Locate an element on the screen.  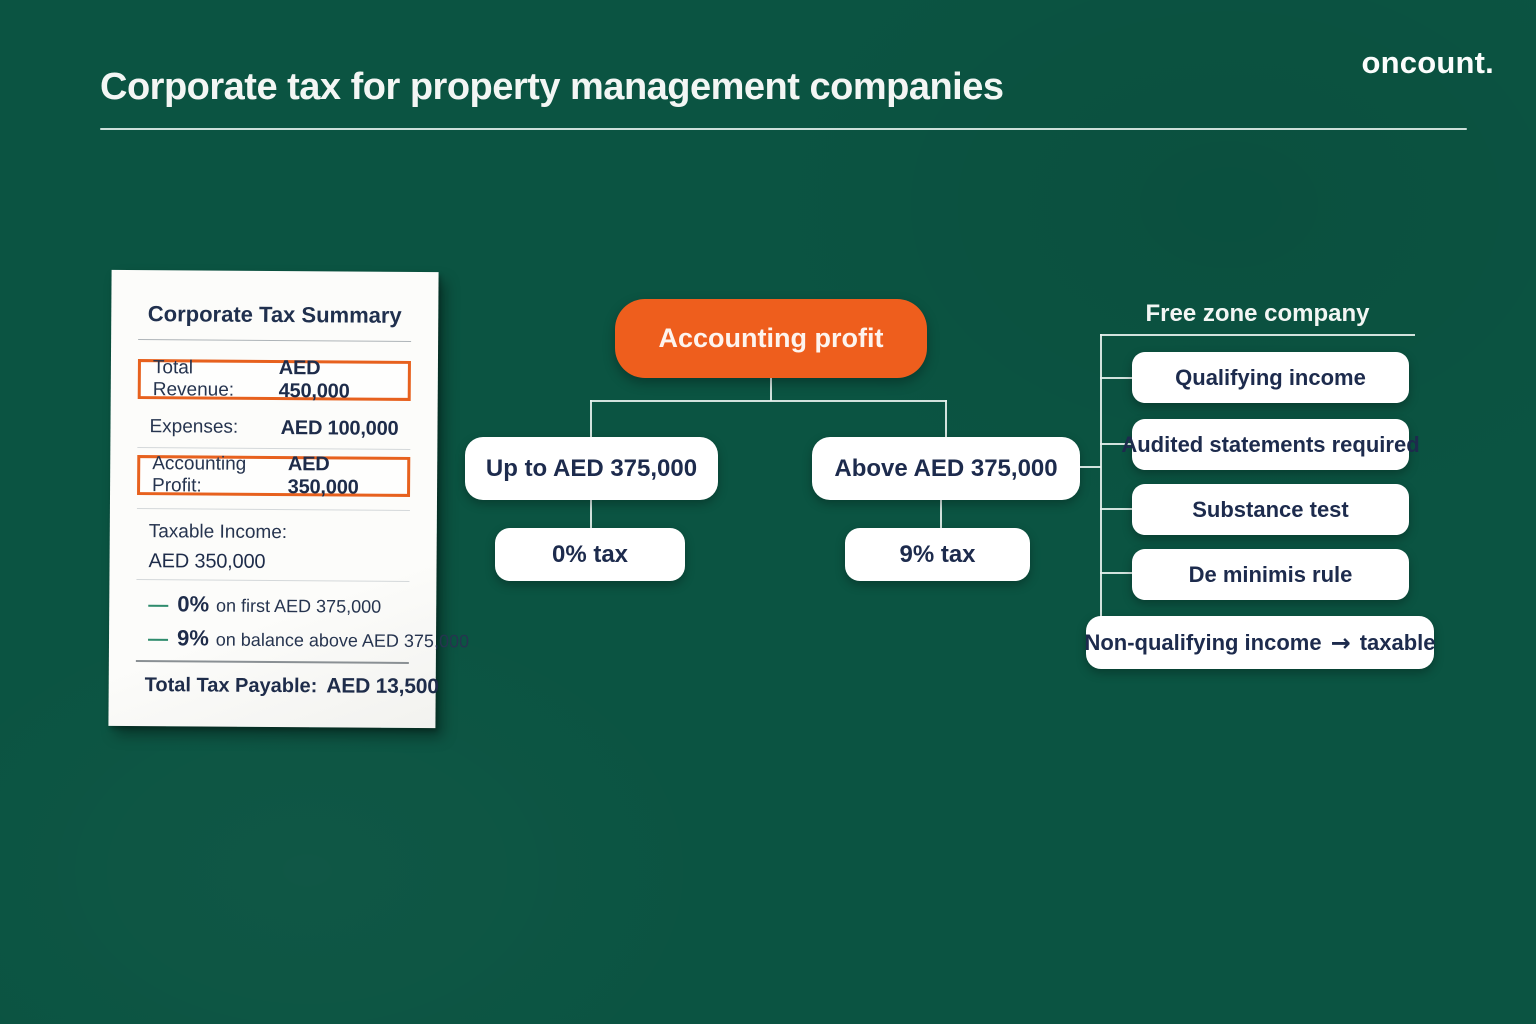
total-revenue-value: AED 450,000 is located at coordinates (314, 380).